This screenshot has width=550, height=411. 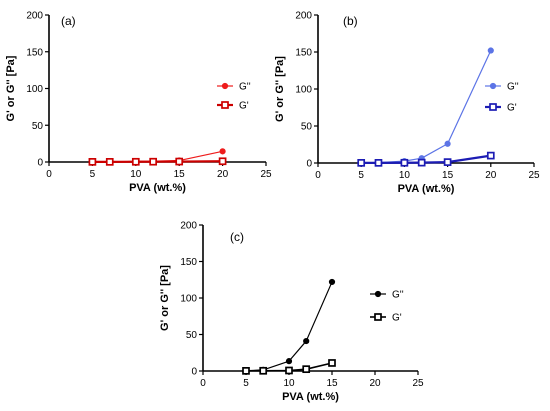 What do you see at coordinates (350, 21) in the screenshot?
I see `panel-label: (b)` at bounding box center [350, 21].